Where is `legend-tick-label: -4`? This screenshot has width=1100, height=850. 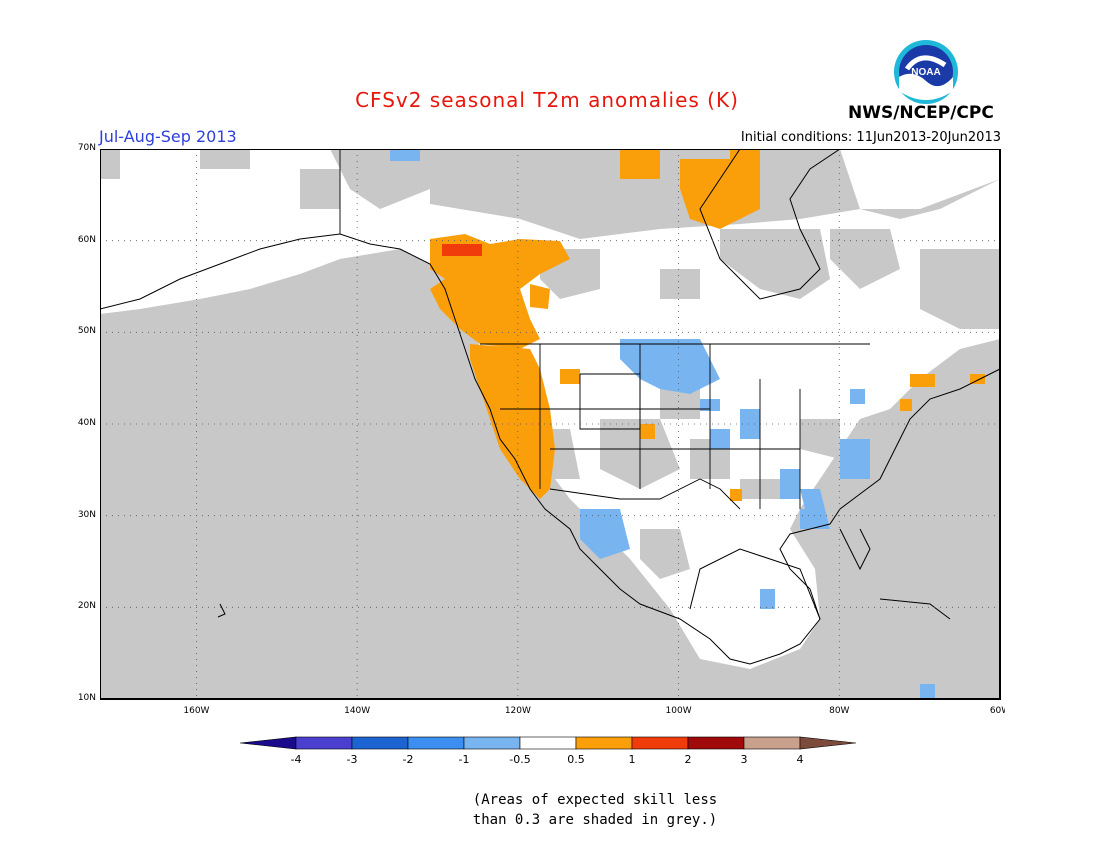
legend-tick-label: -4 is located at coordinates (296, 759).